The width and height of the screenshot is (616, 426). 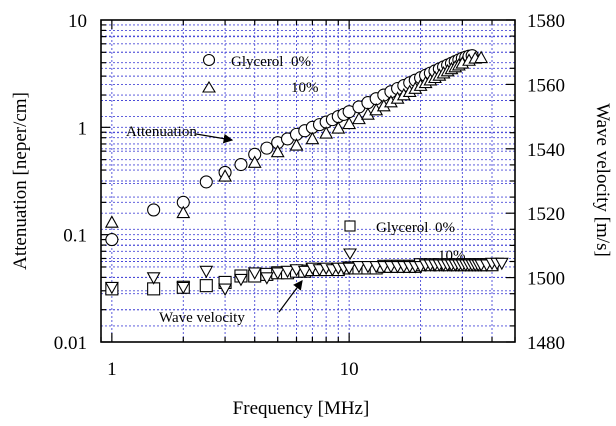 I want to click on y-right-tick-label: 1520, so click(x=546, y=214).